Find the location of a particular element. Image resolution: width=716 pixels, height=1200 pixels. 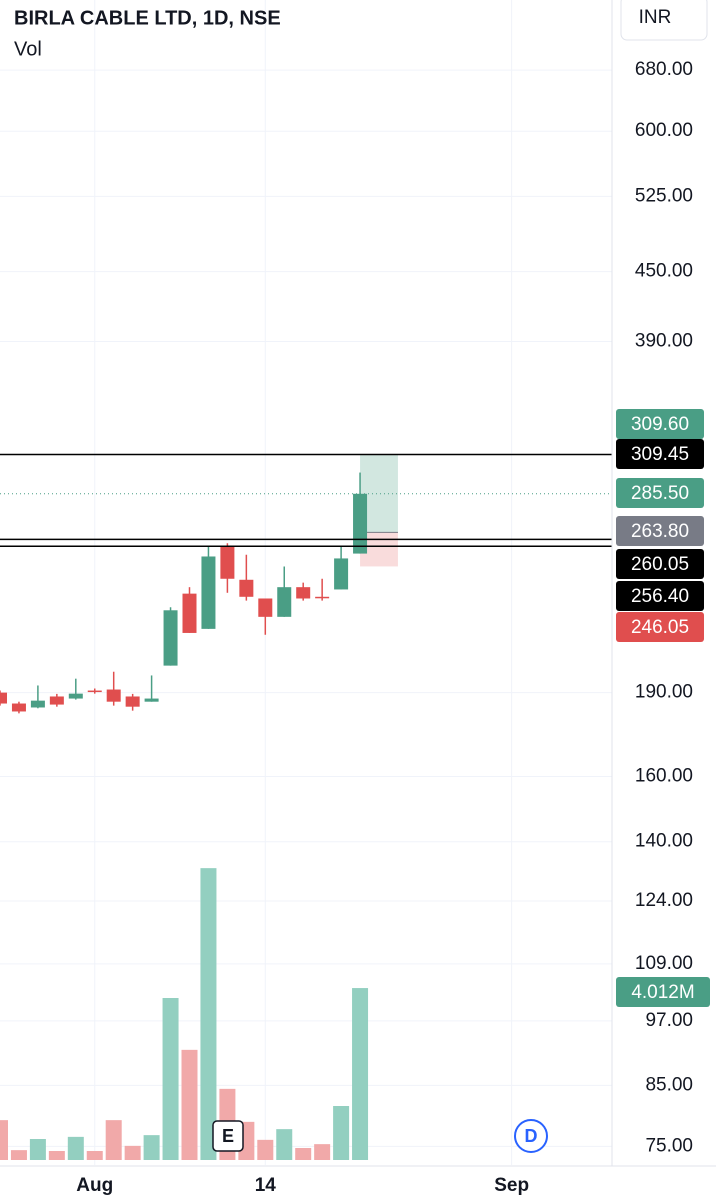

level-lines is located at coordinates (306, 500).